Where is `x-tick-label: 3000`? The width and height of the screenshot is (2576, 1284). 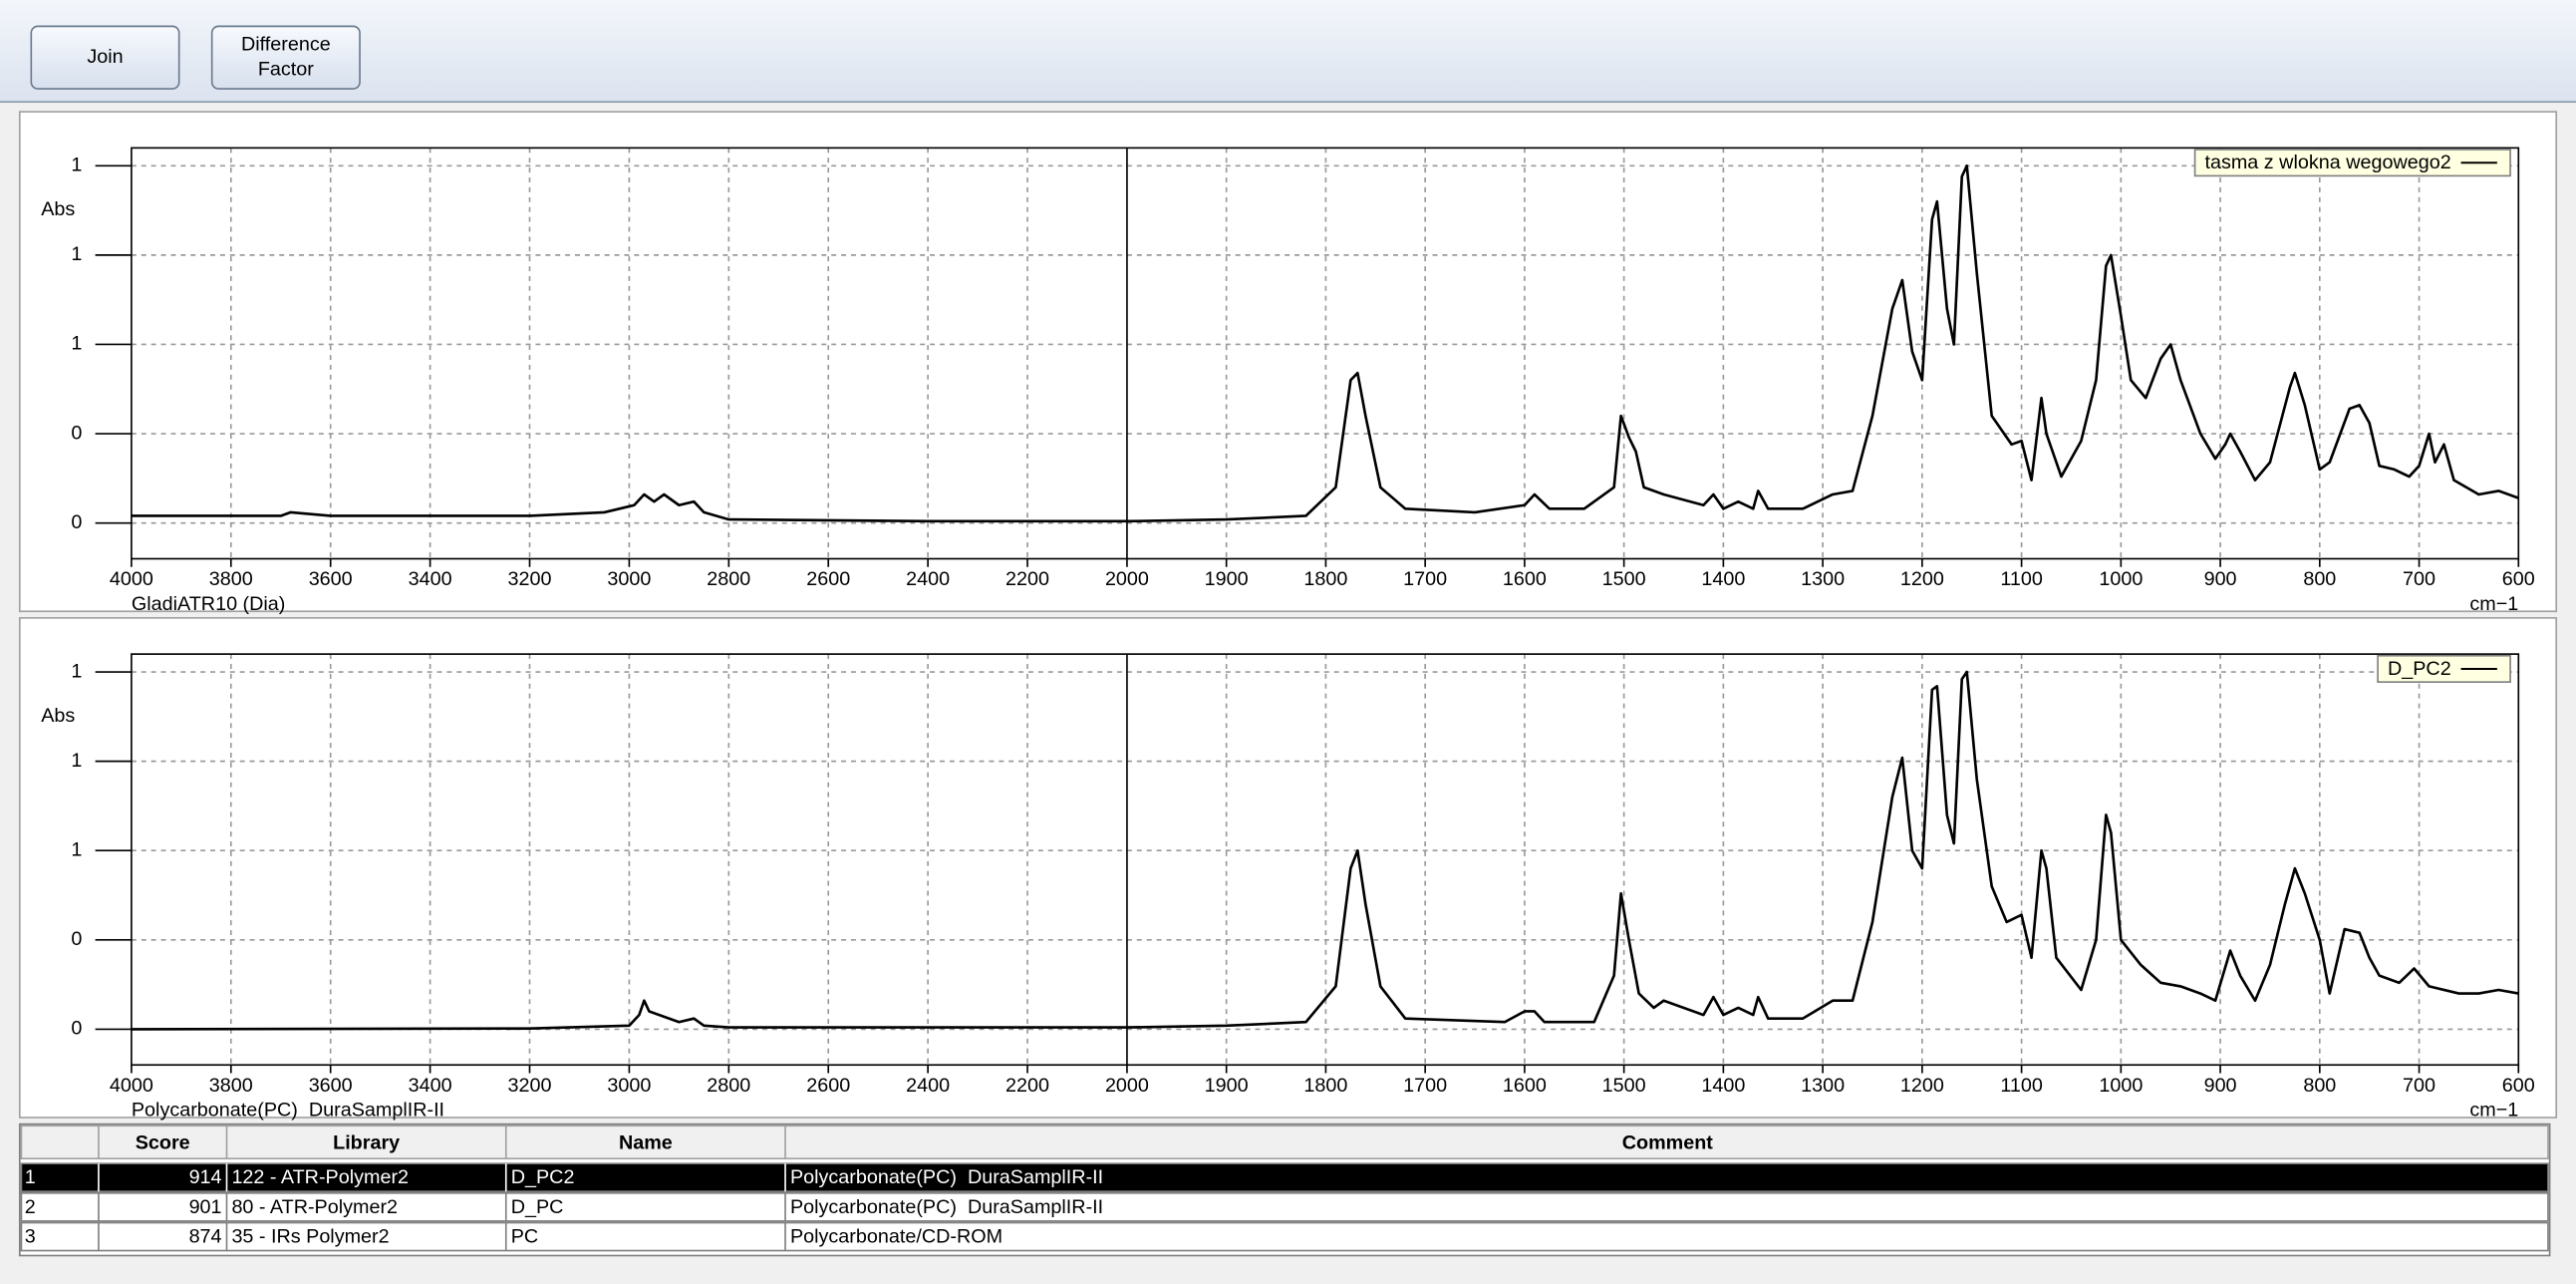
x-tick-label: 3000 is located at coordinates (629, 579).